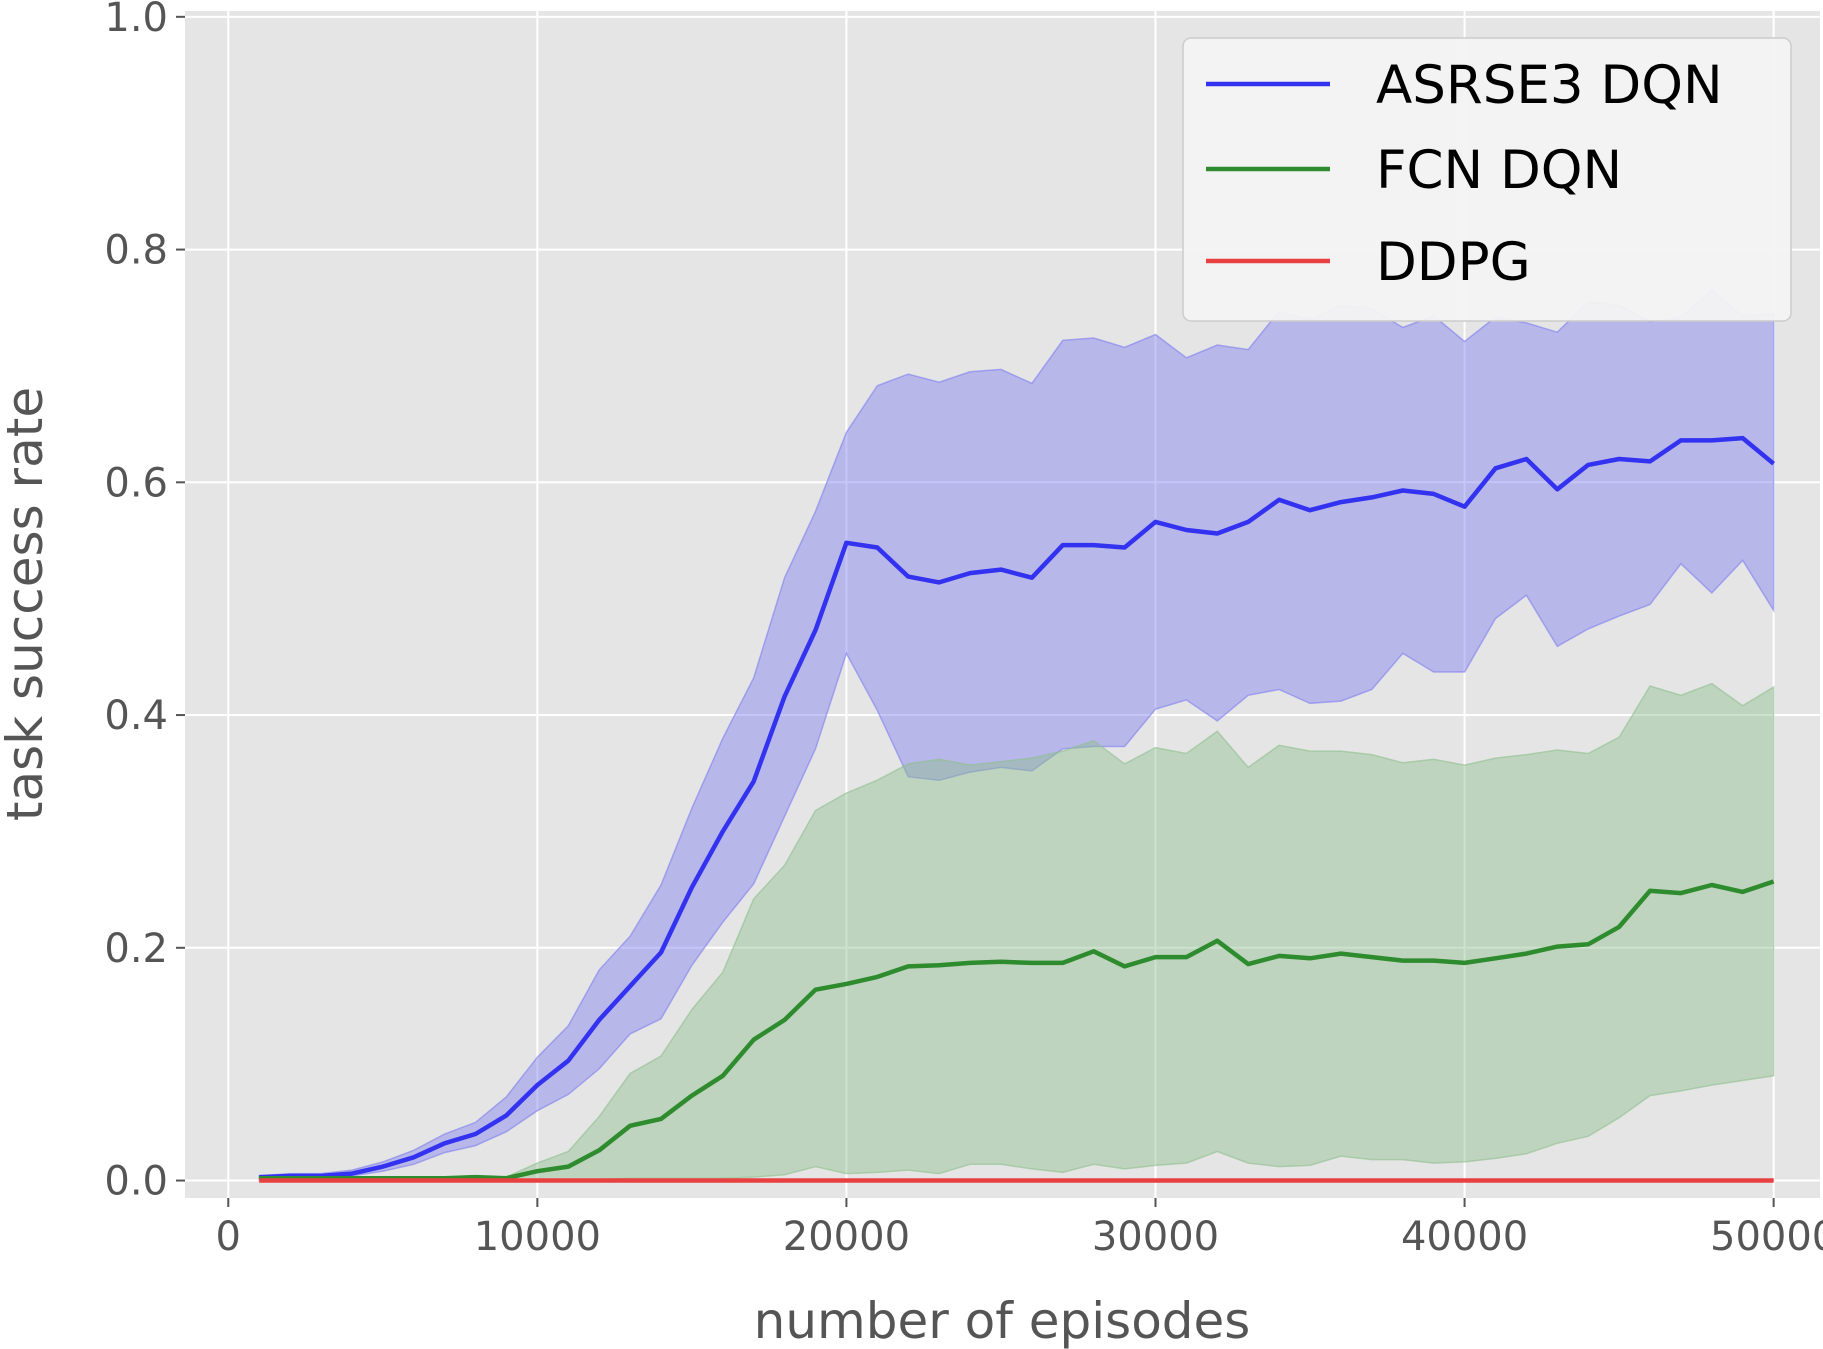  What do you see at coordinates (1549, 85) in the screenshot?
I see `legend-label-0: ASRSE3 DQN` at bounding box center [1549, 85].